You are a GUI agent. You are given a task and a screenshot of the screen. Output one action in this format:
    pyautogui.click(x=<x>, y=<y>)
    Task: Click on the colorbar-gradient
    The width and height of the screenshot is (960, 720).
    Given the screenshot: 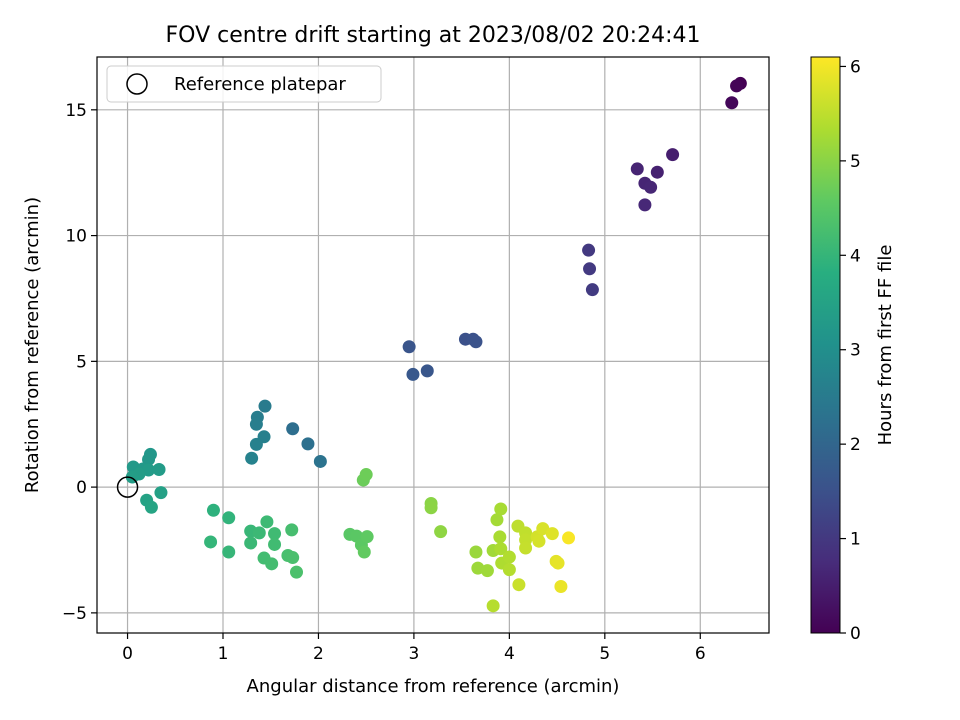 What is the action you would take?
    pyautogui.click(x=825, y=345)
    